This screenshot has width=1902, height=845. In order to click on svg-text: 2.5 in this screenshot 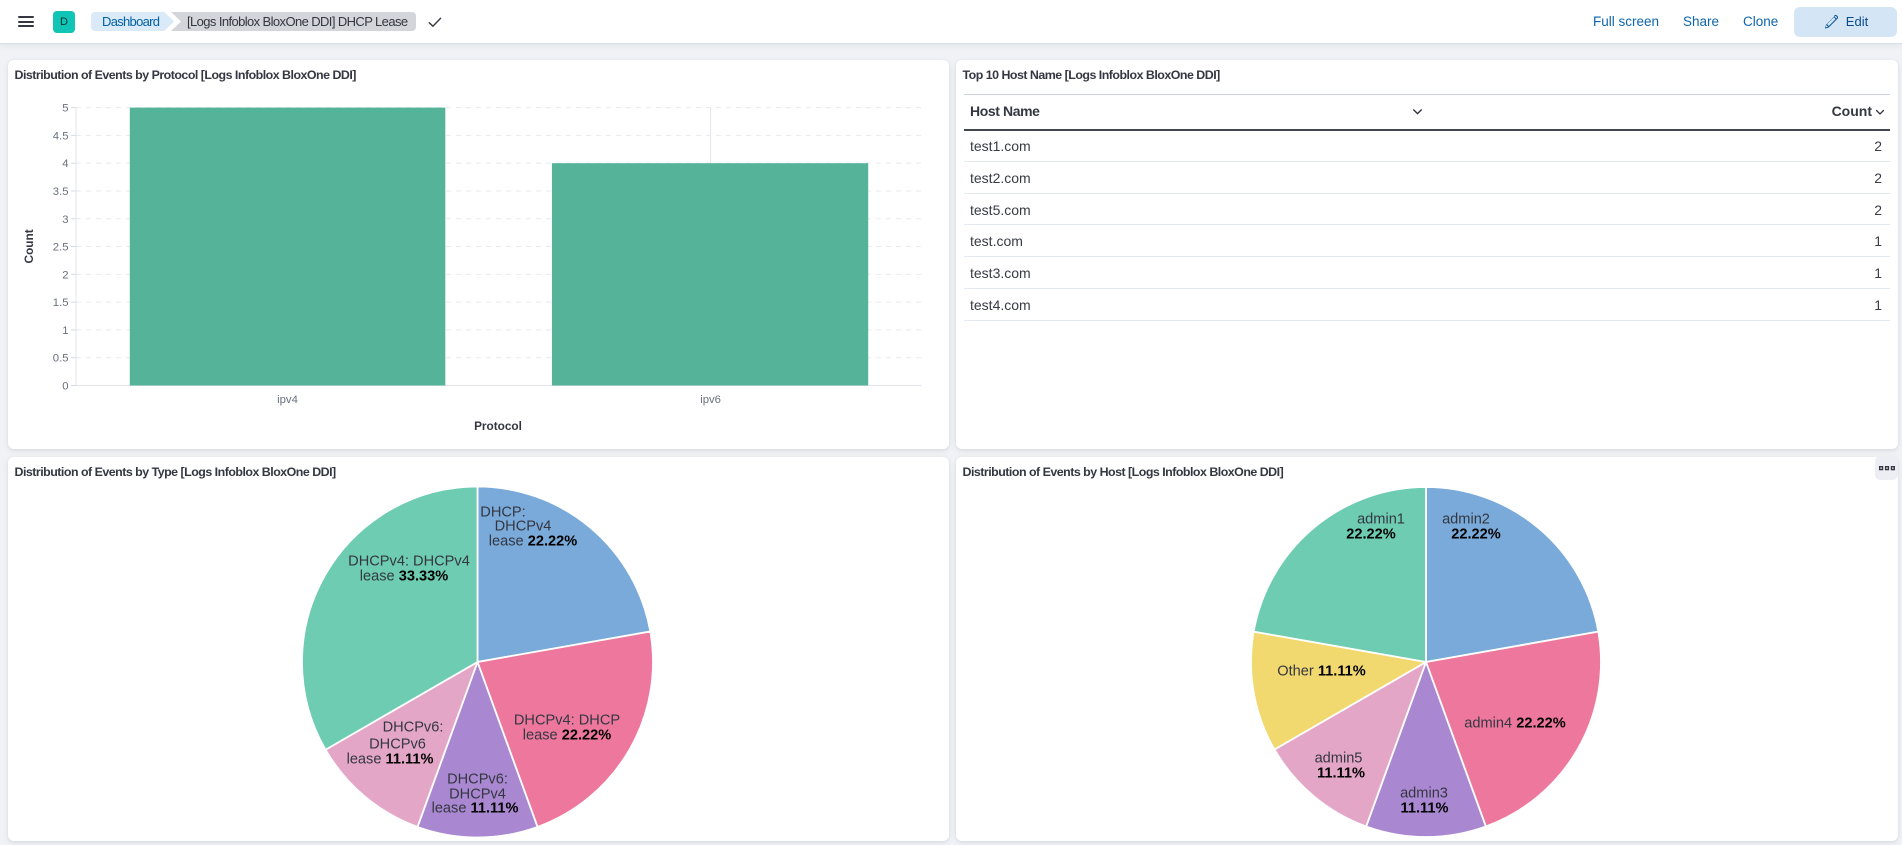, I will do `click(61, 248)`.